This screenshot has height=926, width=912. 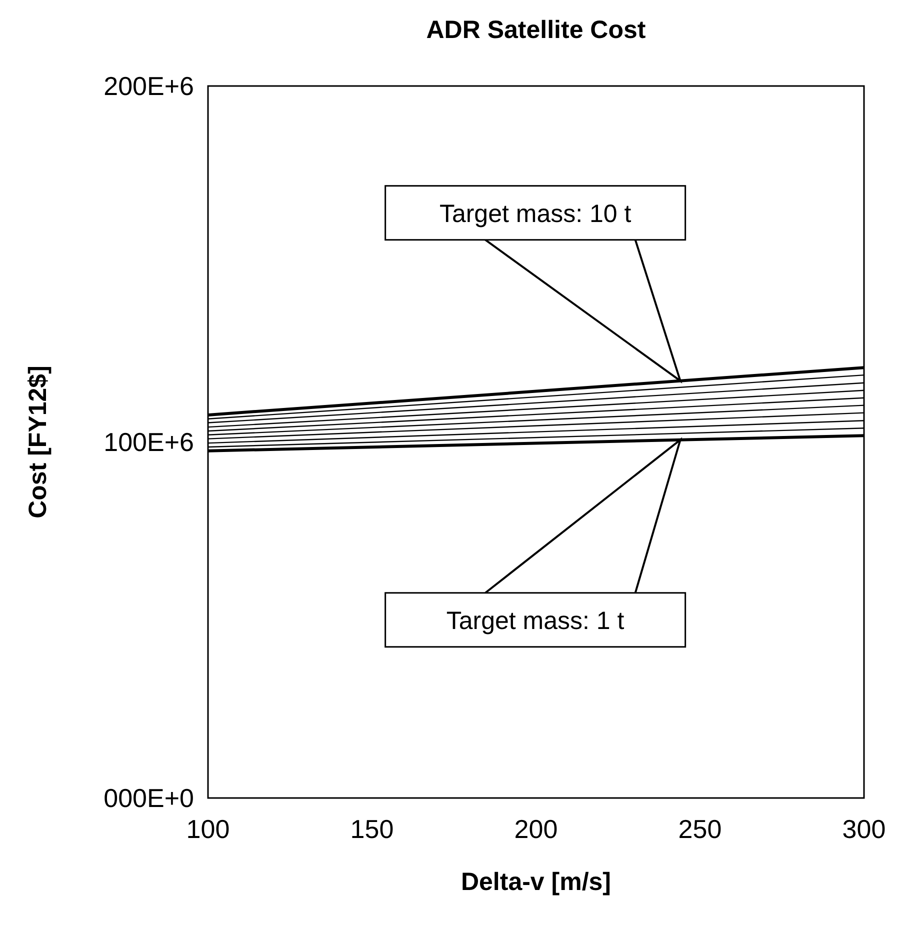 I want to click on x-tick-label: 300, so click(x=864, y=829).